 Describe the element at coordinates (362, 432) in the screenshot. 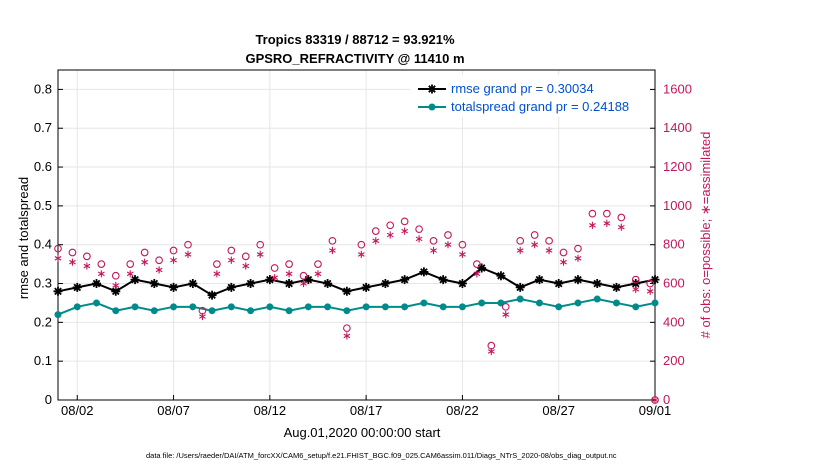

I see `x-axis-label: Aug.01,2020 00:00:00 start` at that location.